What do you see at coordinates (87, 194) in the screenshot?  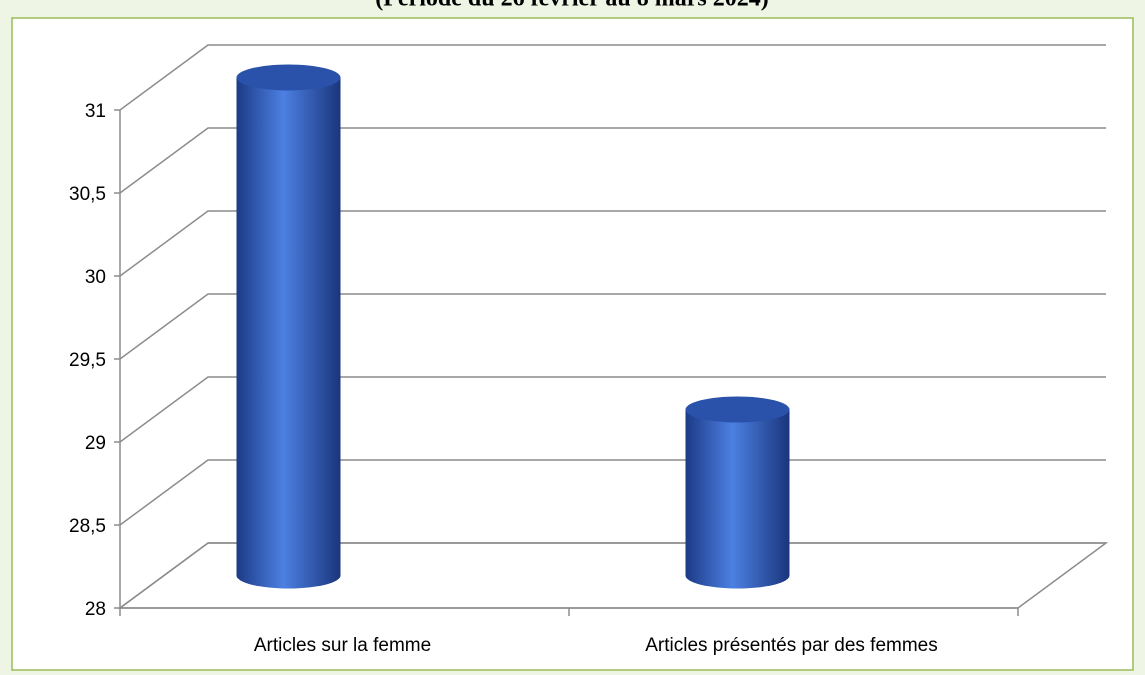 I see `y-tick-label: 30,5` at bounding box center [87, 194].